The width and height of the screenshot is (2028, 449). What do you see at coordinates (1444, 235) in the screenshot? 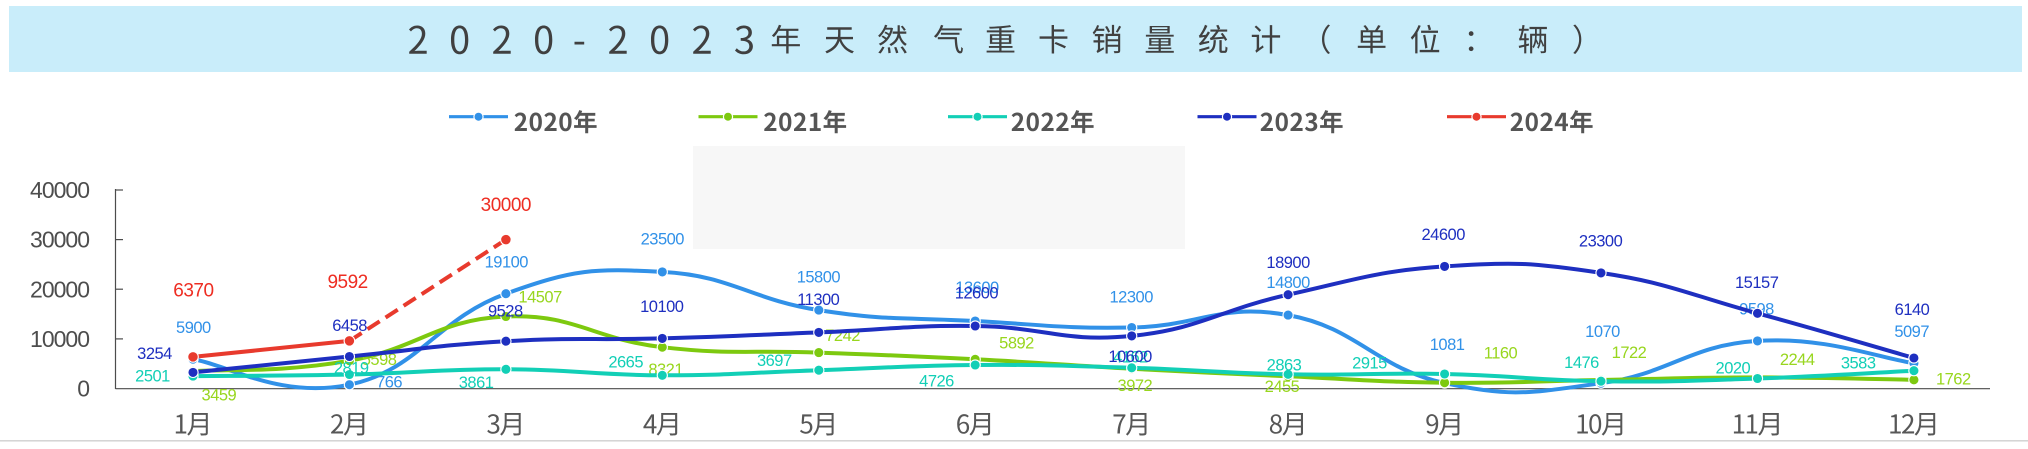
I see `svg-text: 24600` at bounding box center [1444, 235].